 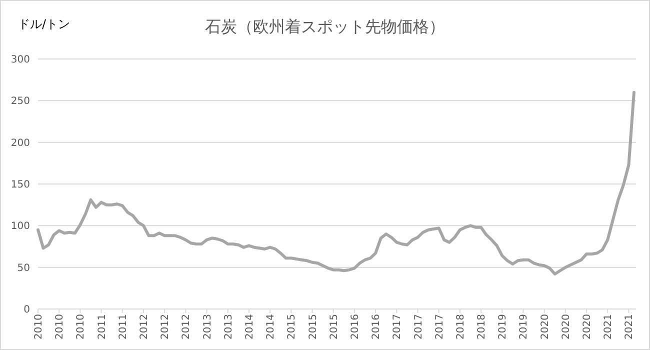 I want to click on y-axis-title: ドル/トン, so click(x=44, y=24).